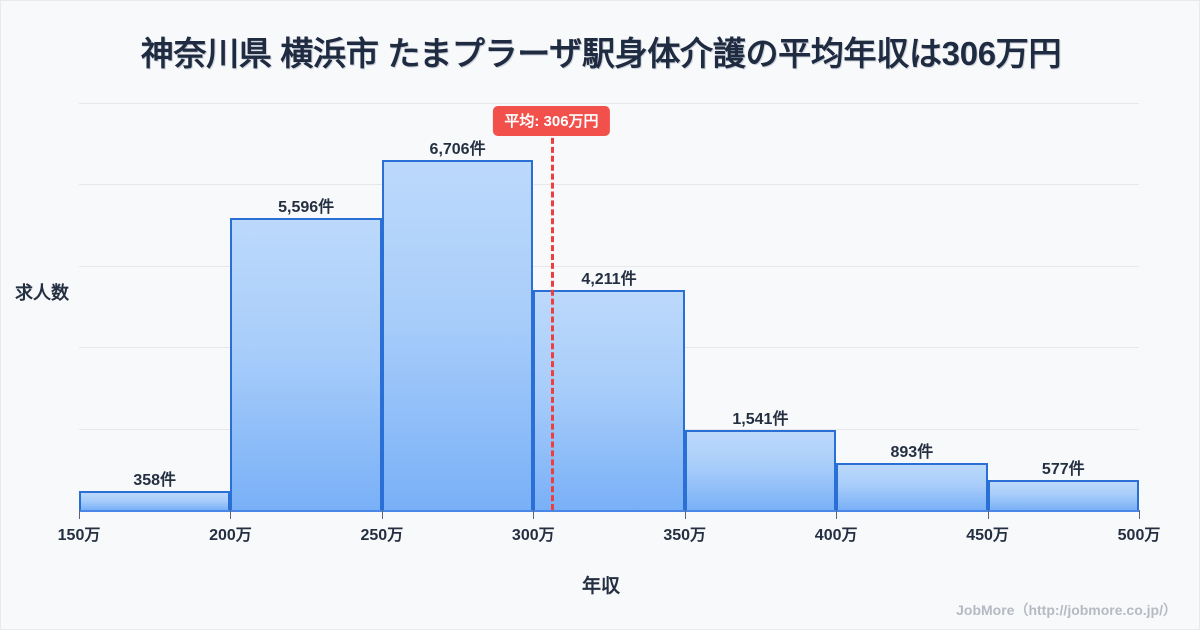  Describe the element at coordinates (1139, 535) in the screenshot. I see `x-tick-label: 500万` at that location.